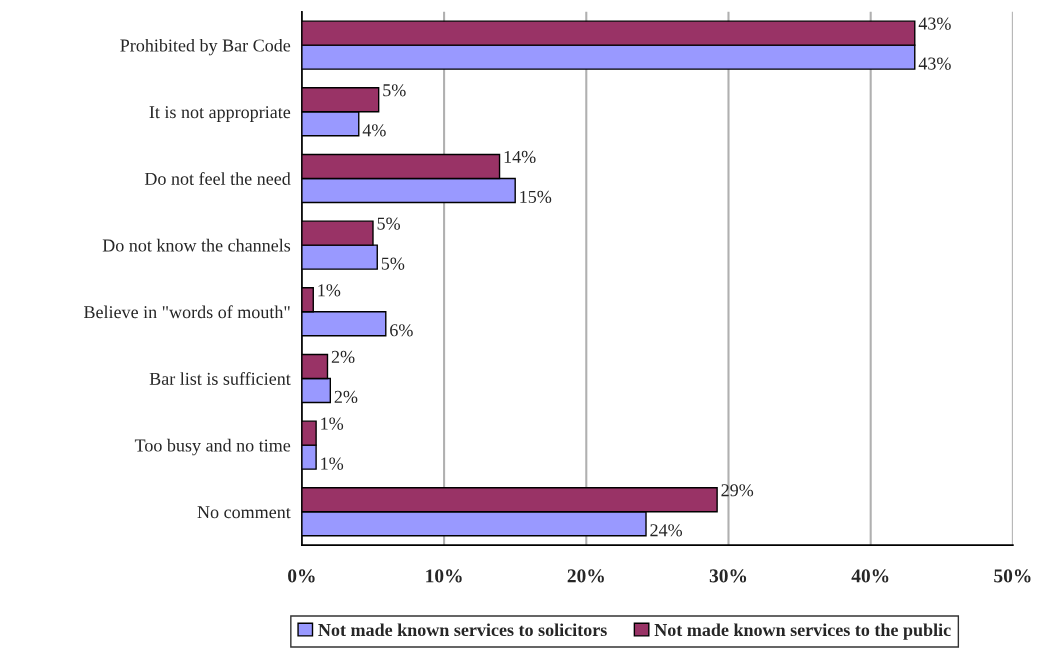  Describe the element at coordinates (301, 576) in the screenshot. I see `x-tick-label: 0%` at that location.